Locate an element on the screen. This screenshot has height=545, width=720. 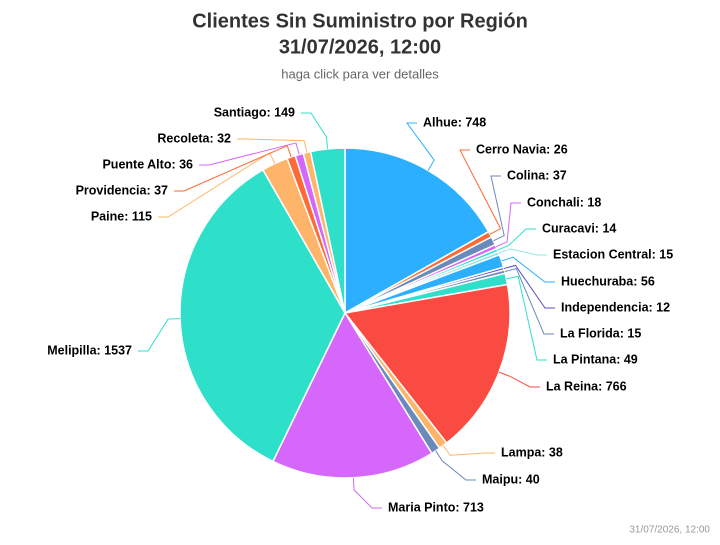
data-label: Maipu: 40 is located at coordinates (511, 479).